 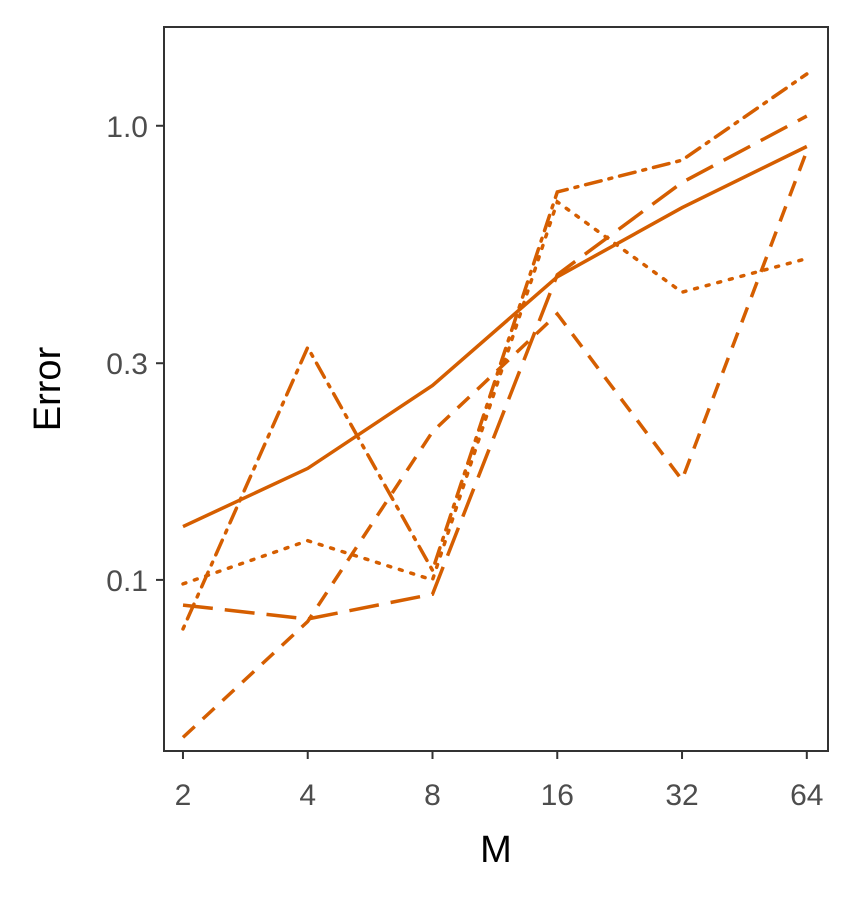 I want to click on x-axis-title: M, so click(x=496, y=850).